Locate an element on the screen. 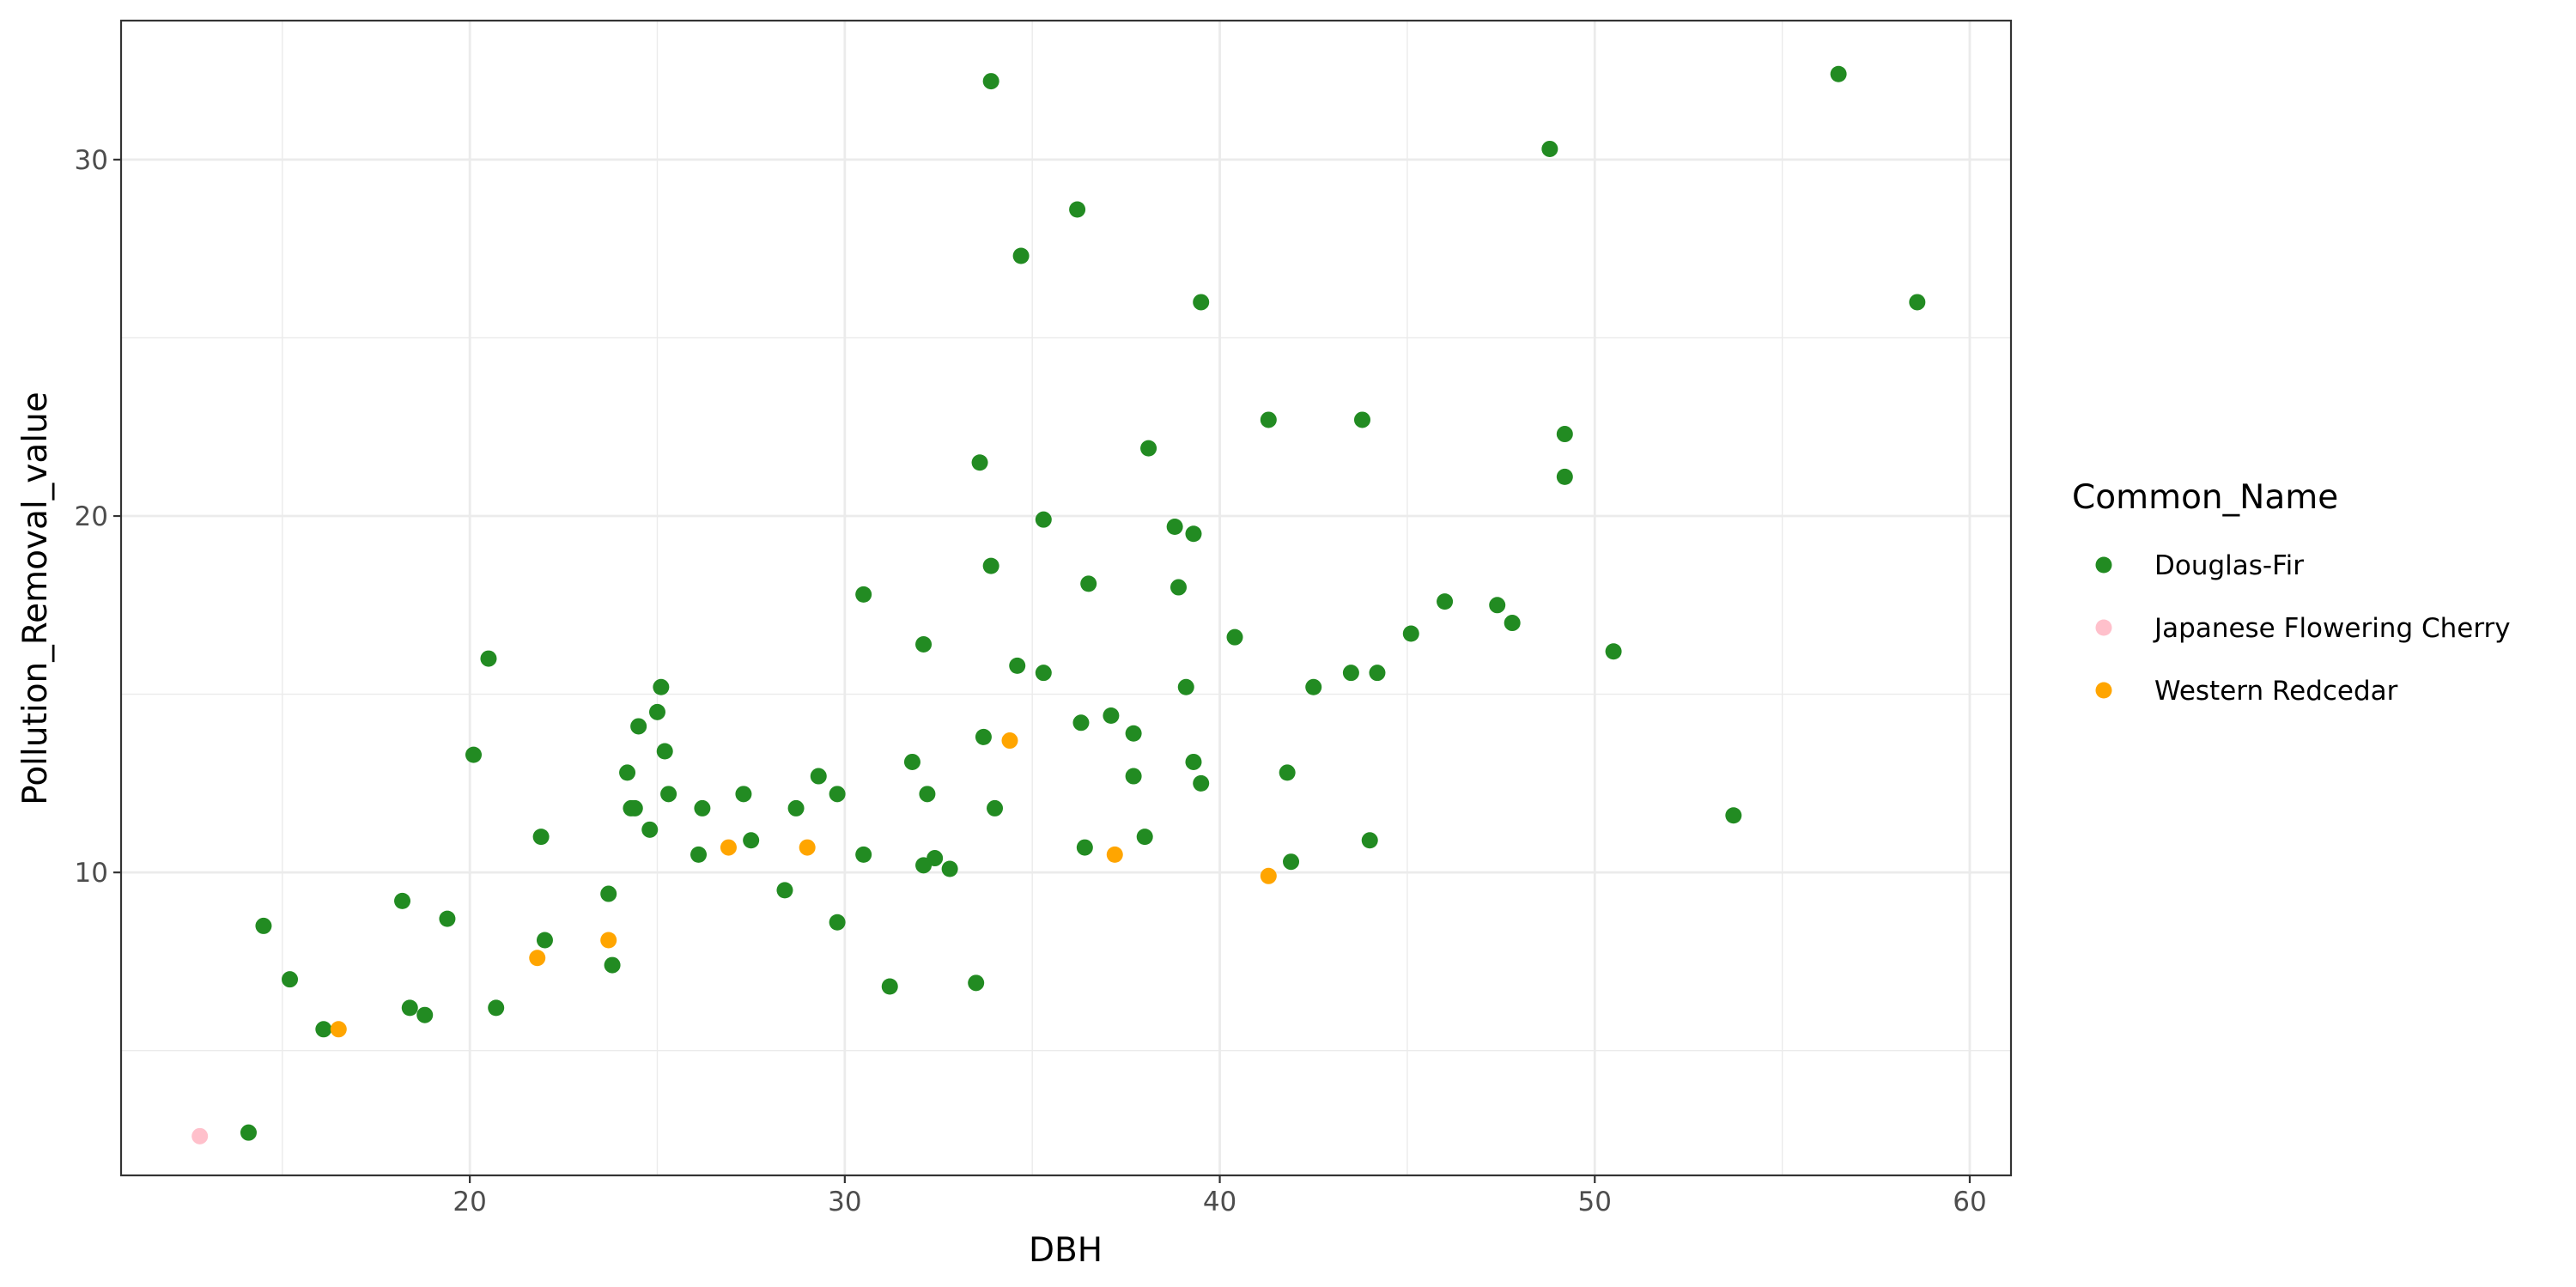 The image size is (2576, 1287). x-tick-label: 60 is located at coordinates (1969, 1202).